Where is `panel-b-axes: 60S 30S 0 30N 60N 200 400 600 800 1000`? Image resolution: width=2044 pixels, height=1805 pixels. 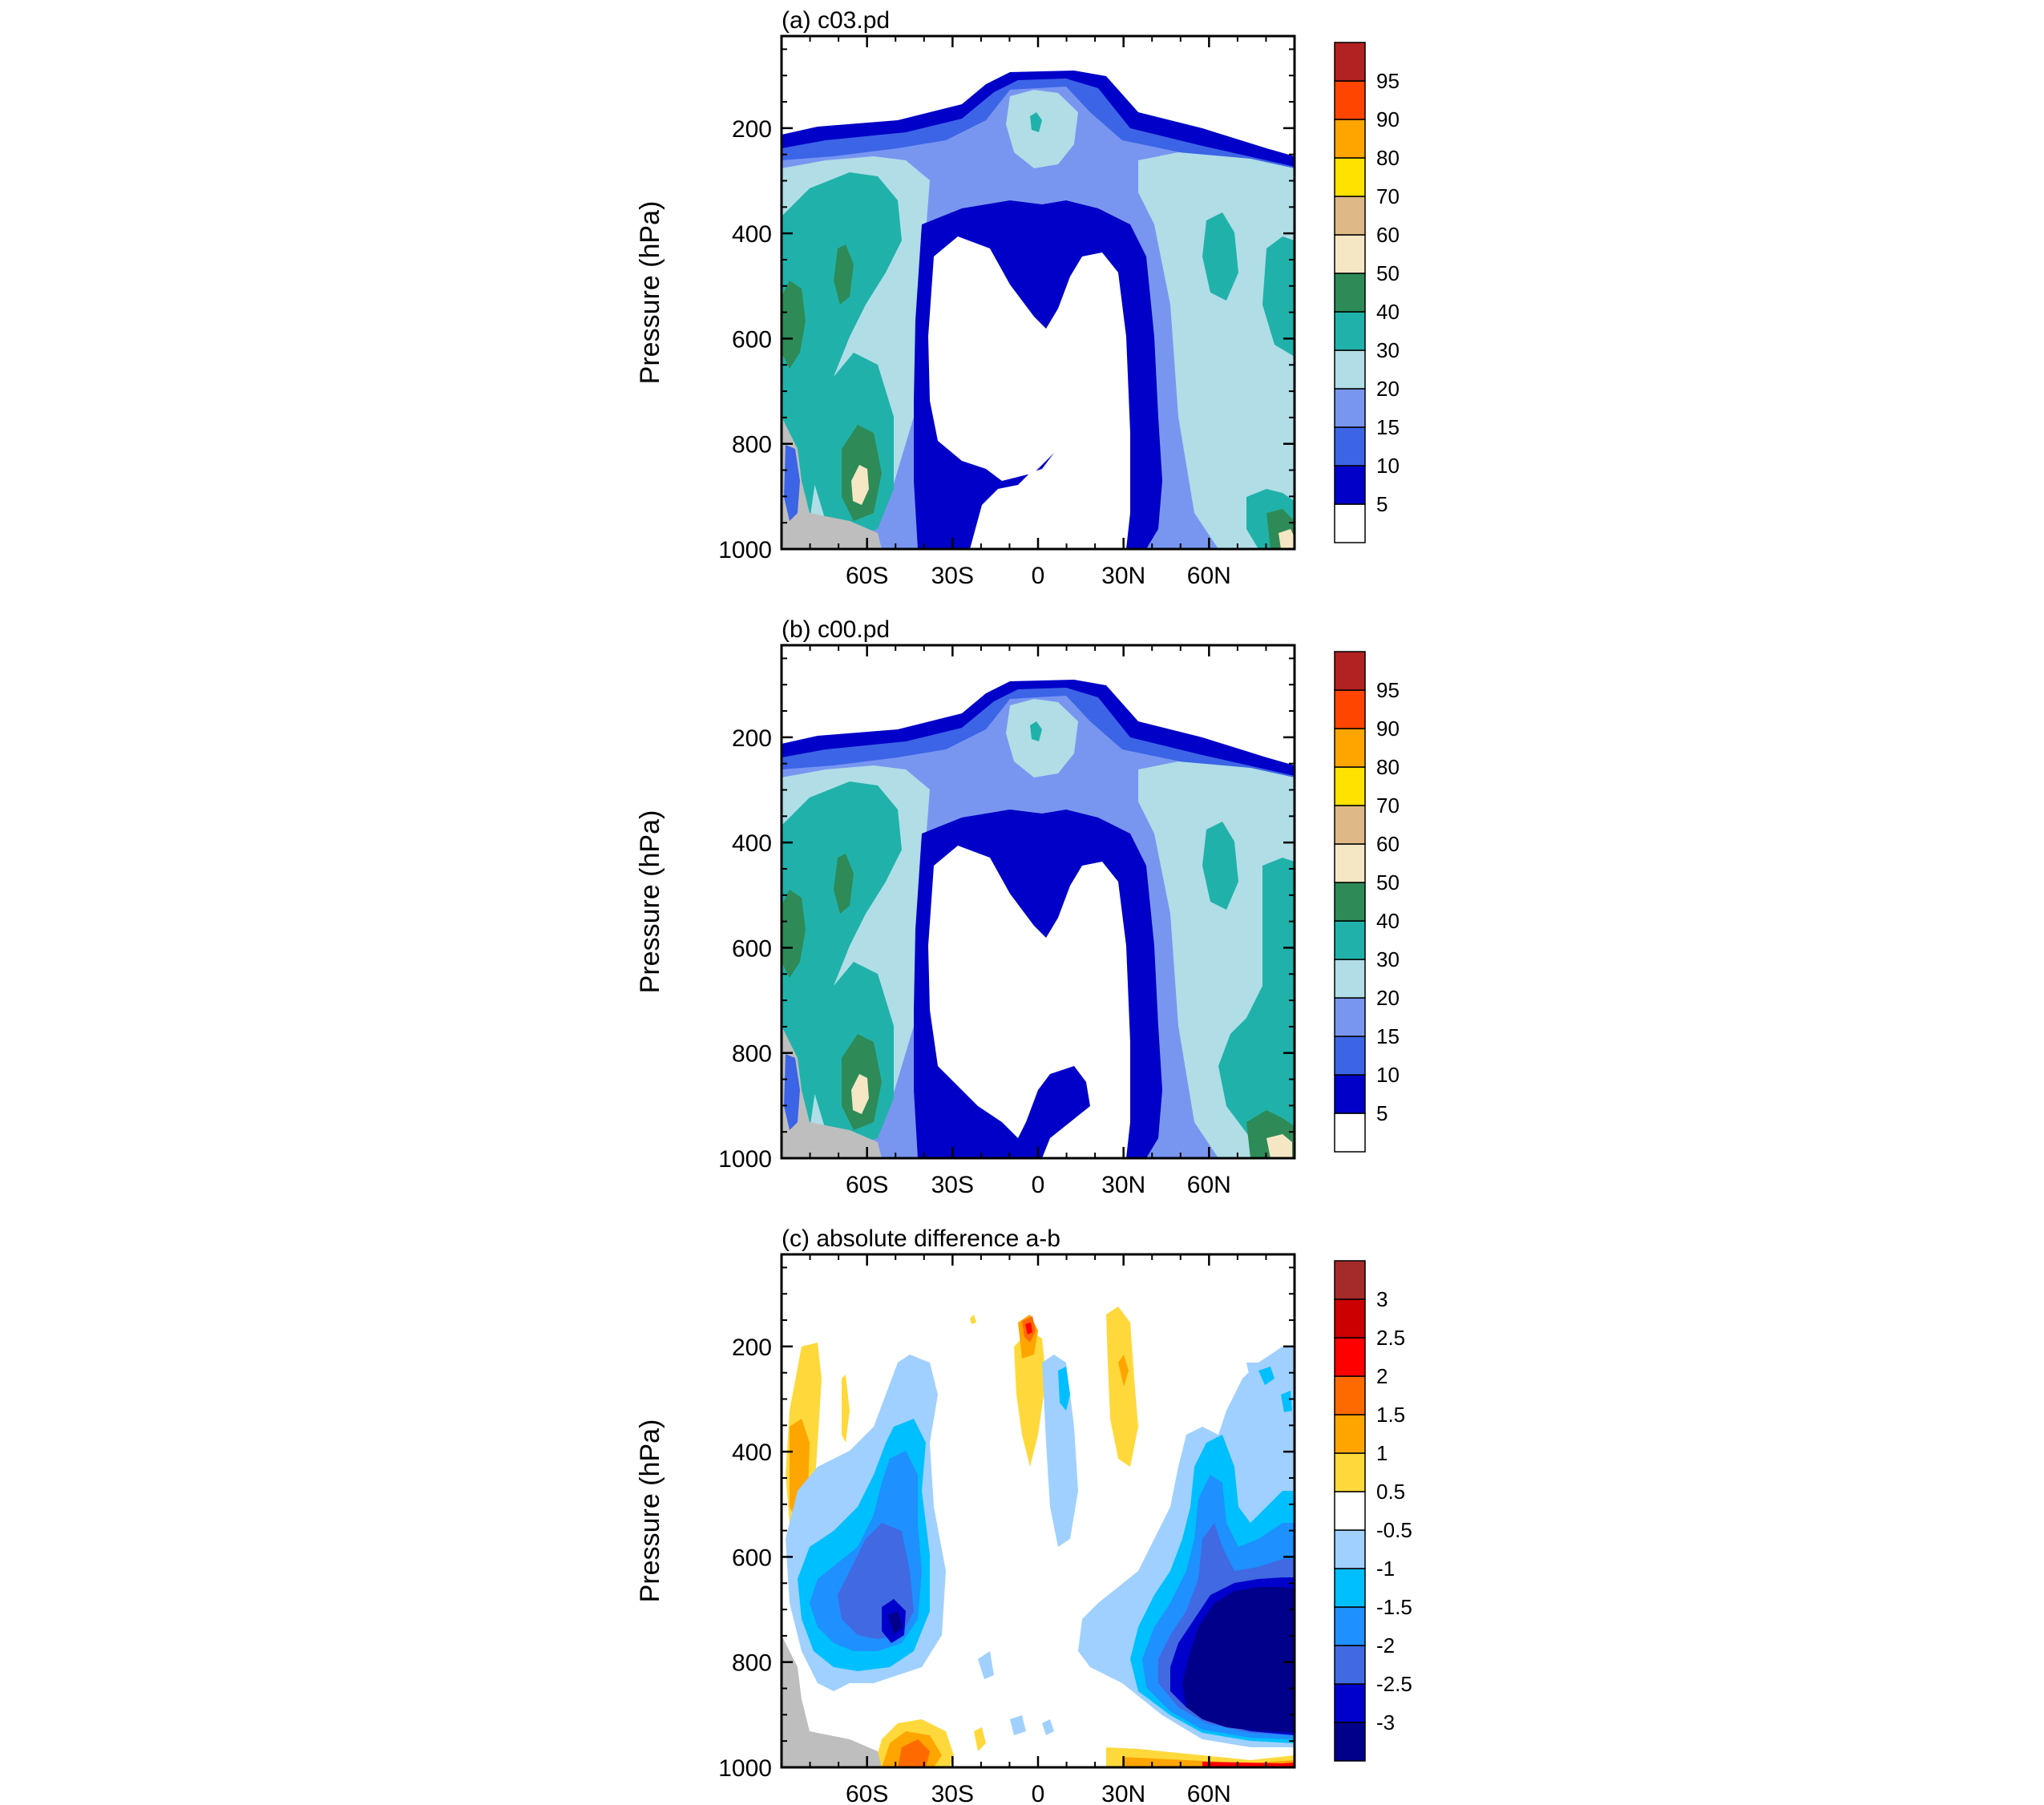 panel-b-axes: 60S 30S 0 30N 60N 200 400 600 800 1000 is located at coordinates (1006, 921).